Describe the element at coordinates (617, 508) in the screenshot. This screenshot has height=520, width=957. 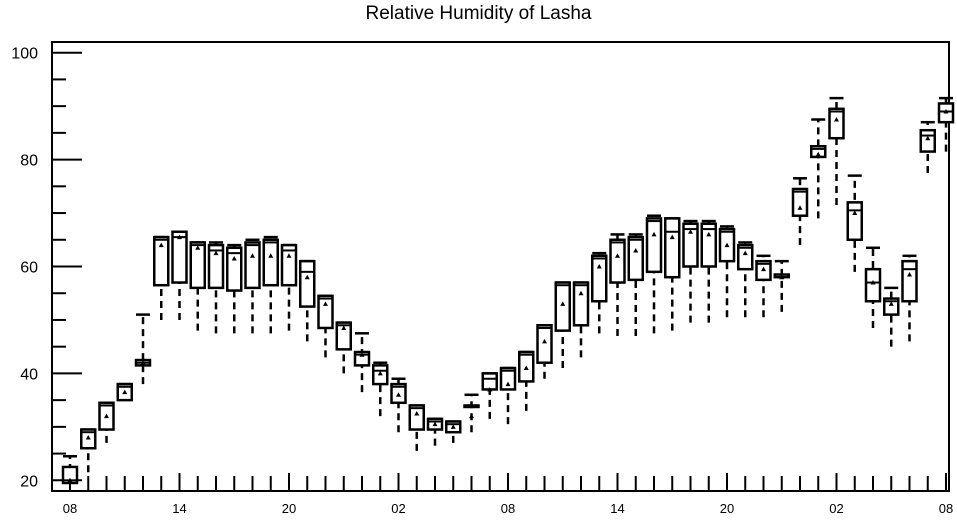
I see `x-tick-label: 14` at that location.